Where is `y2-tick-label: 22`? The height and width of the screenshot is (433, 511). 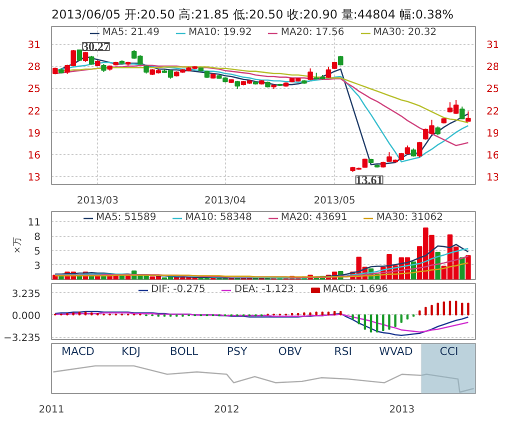
y2-tick-label: 22 is located at coordinates (493, 112).